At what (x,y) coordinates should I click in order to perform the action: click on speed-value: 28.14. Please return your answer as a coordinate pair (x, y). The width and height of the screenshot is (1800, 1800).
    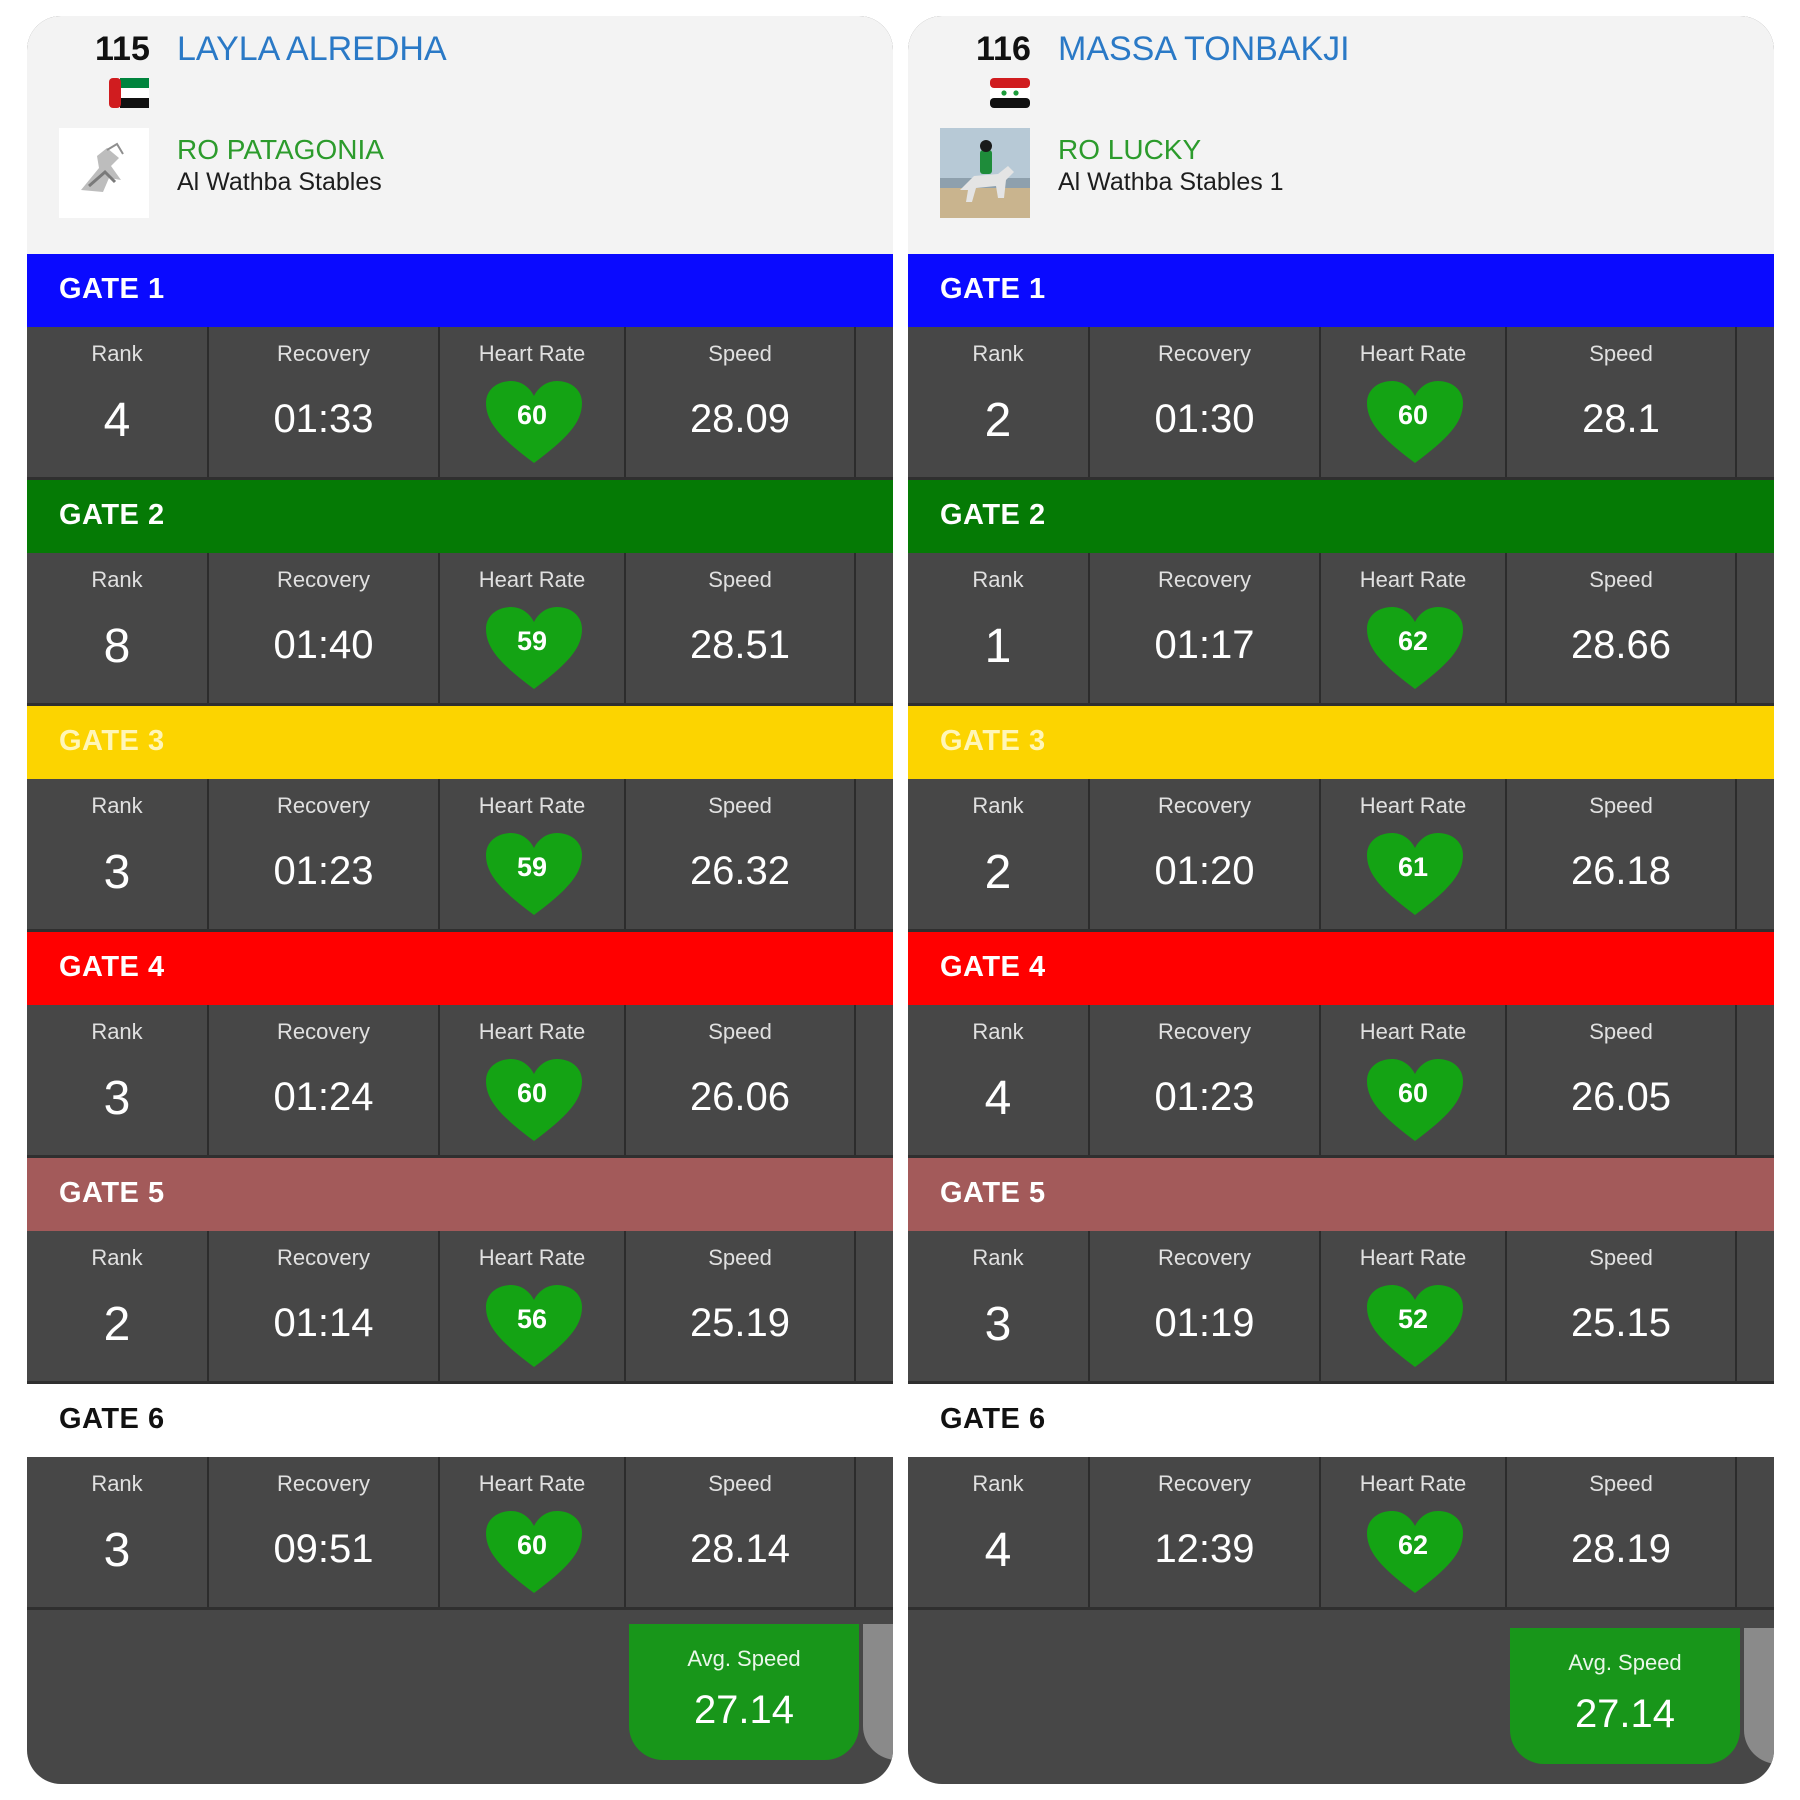
    Looking at the image, I should click on (740, 1549).